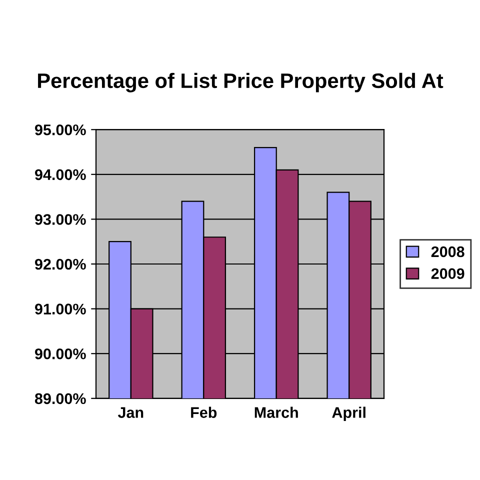  What do you see at coordinates (60, 130) in the screenshot?
I see `y-tick-label: 95.00%` at bounding box center [60, 130].